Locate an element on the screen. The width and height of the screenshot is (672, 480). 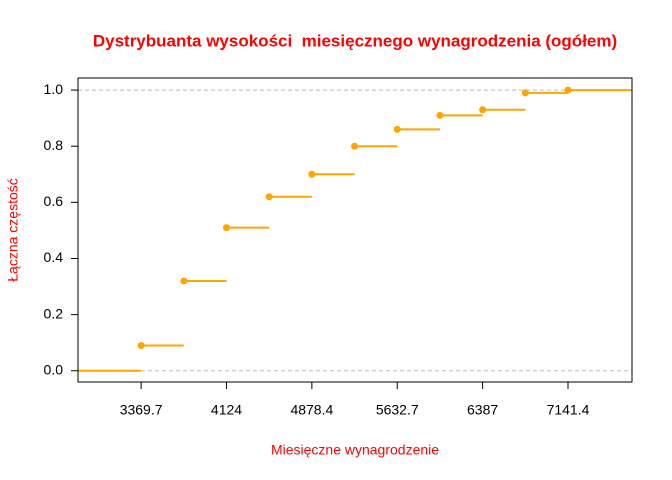
y-tick-label: 0.0 is located at coordinates (54, 369).